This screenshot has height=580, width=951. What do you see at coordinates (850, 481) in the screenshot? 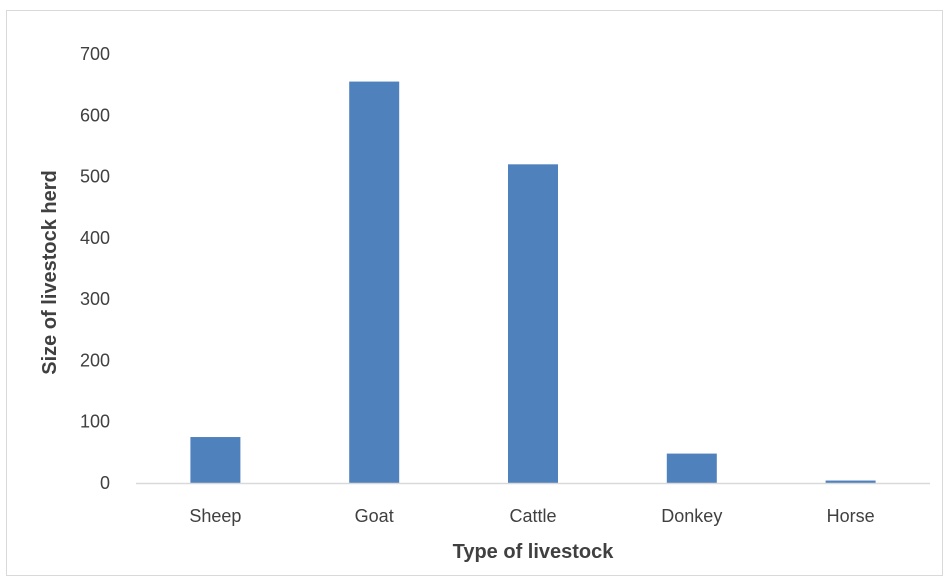
I see `bar-horse` at bounding box center [850, 481].